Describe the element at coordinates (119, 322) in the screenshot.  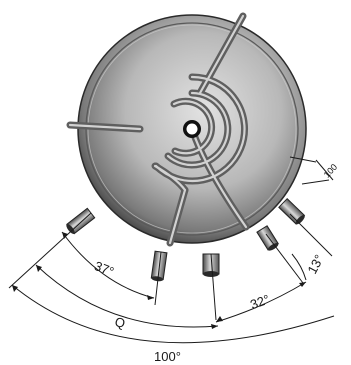
I see `letter-label-q: Q` at that location.